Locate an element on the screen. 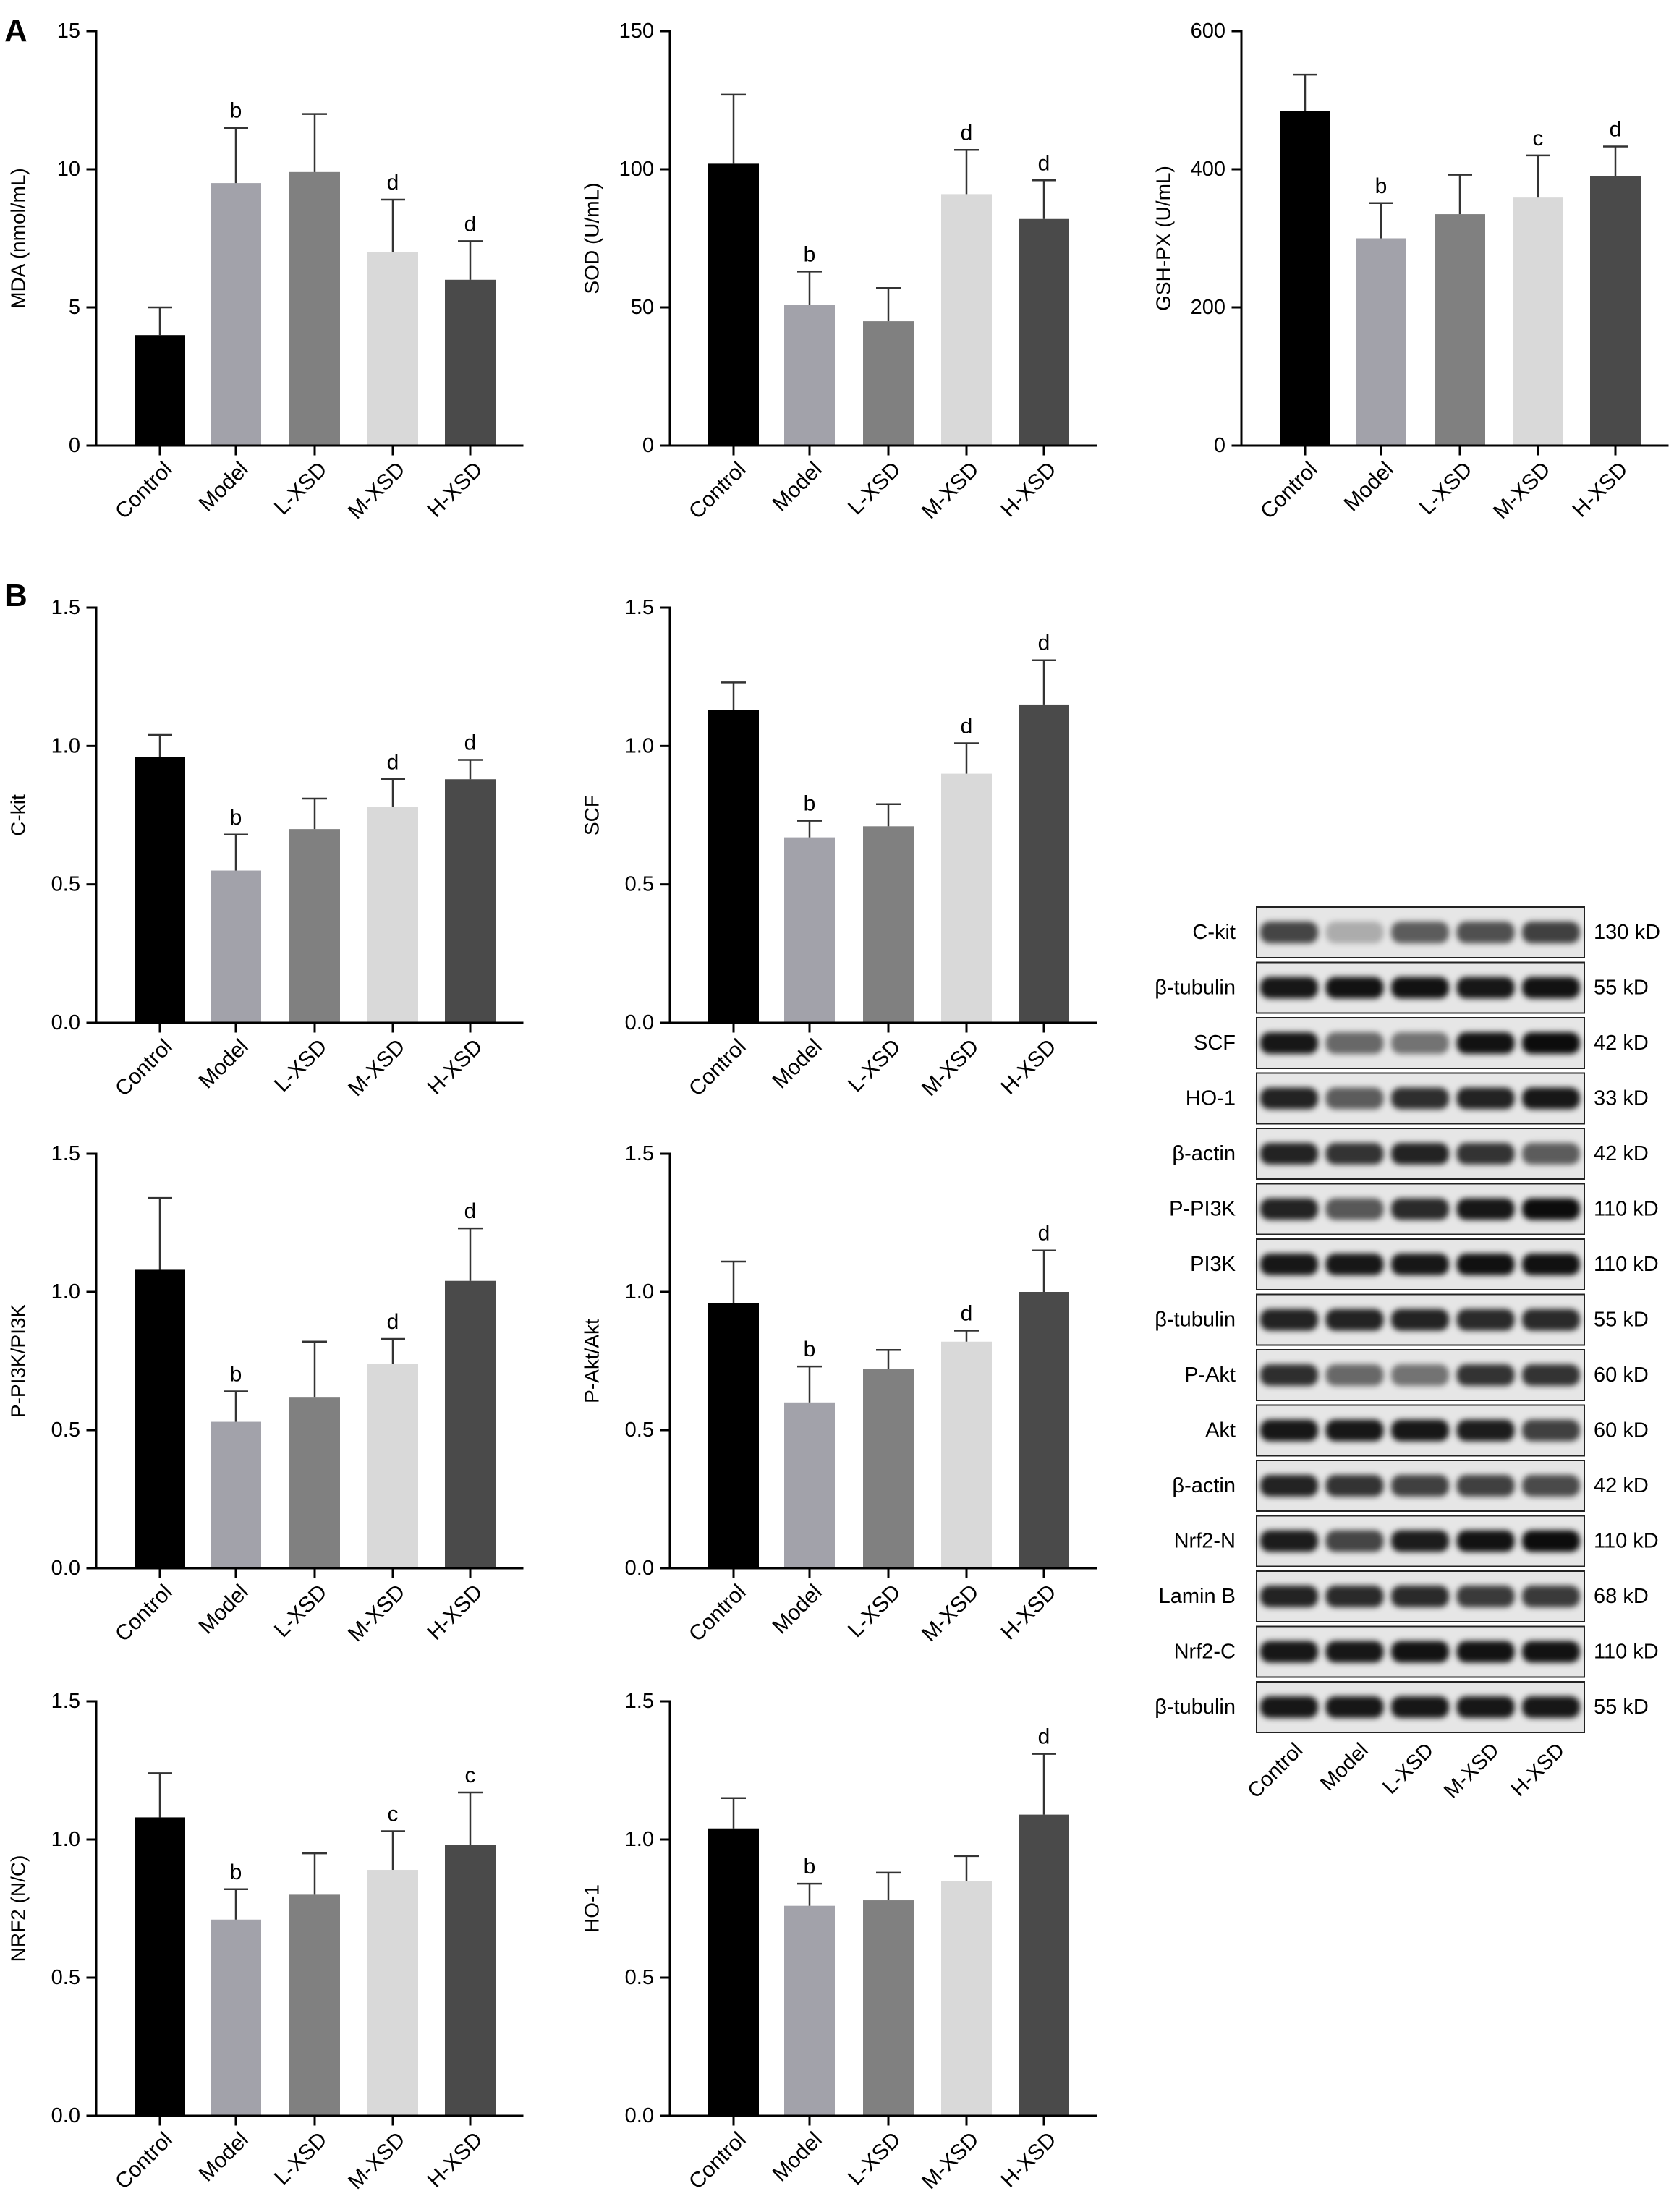  bar-m-xsd is located at coordinates (392, 915).